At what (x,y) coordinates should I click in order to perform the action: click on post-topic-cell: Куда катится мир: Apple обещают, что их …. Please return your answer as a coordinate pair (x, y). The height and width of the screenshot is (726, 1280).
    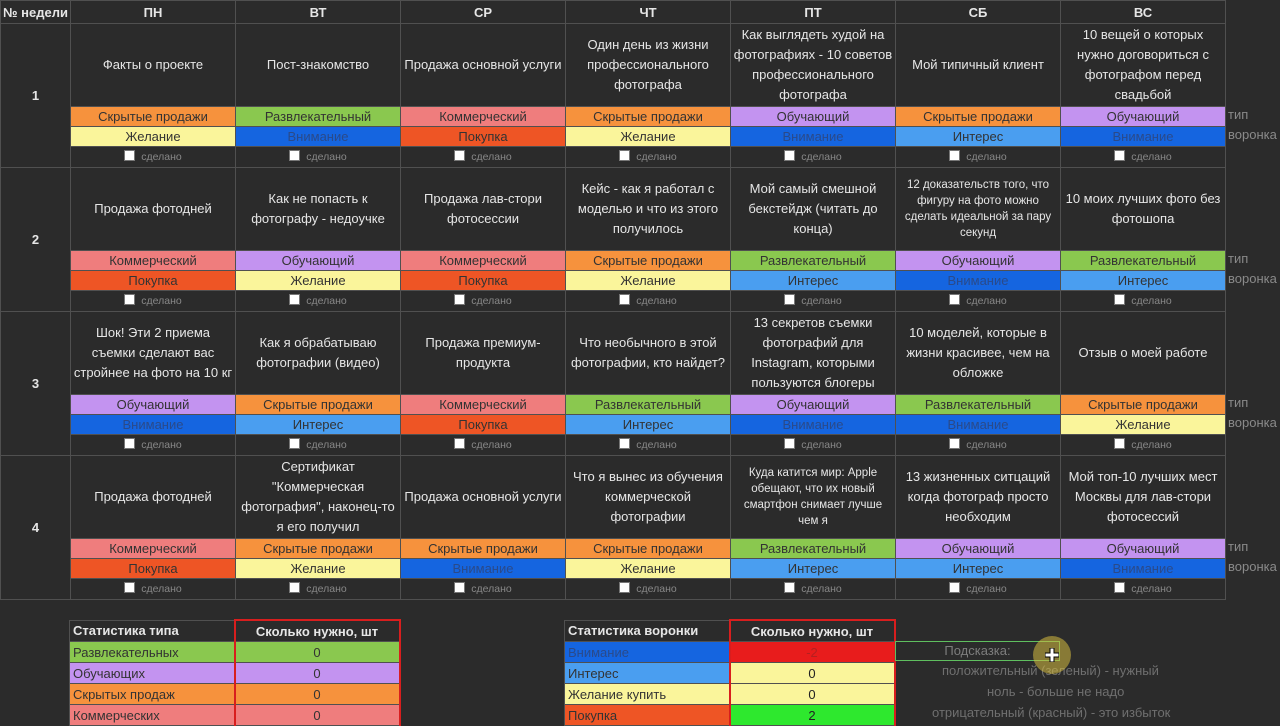
    Looking at the image, I should click on (813, 497).